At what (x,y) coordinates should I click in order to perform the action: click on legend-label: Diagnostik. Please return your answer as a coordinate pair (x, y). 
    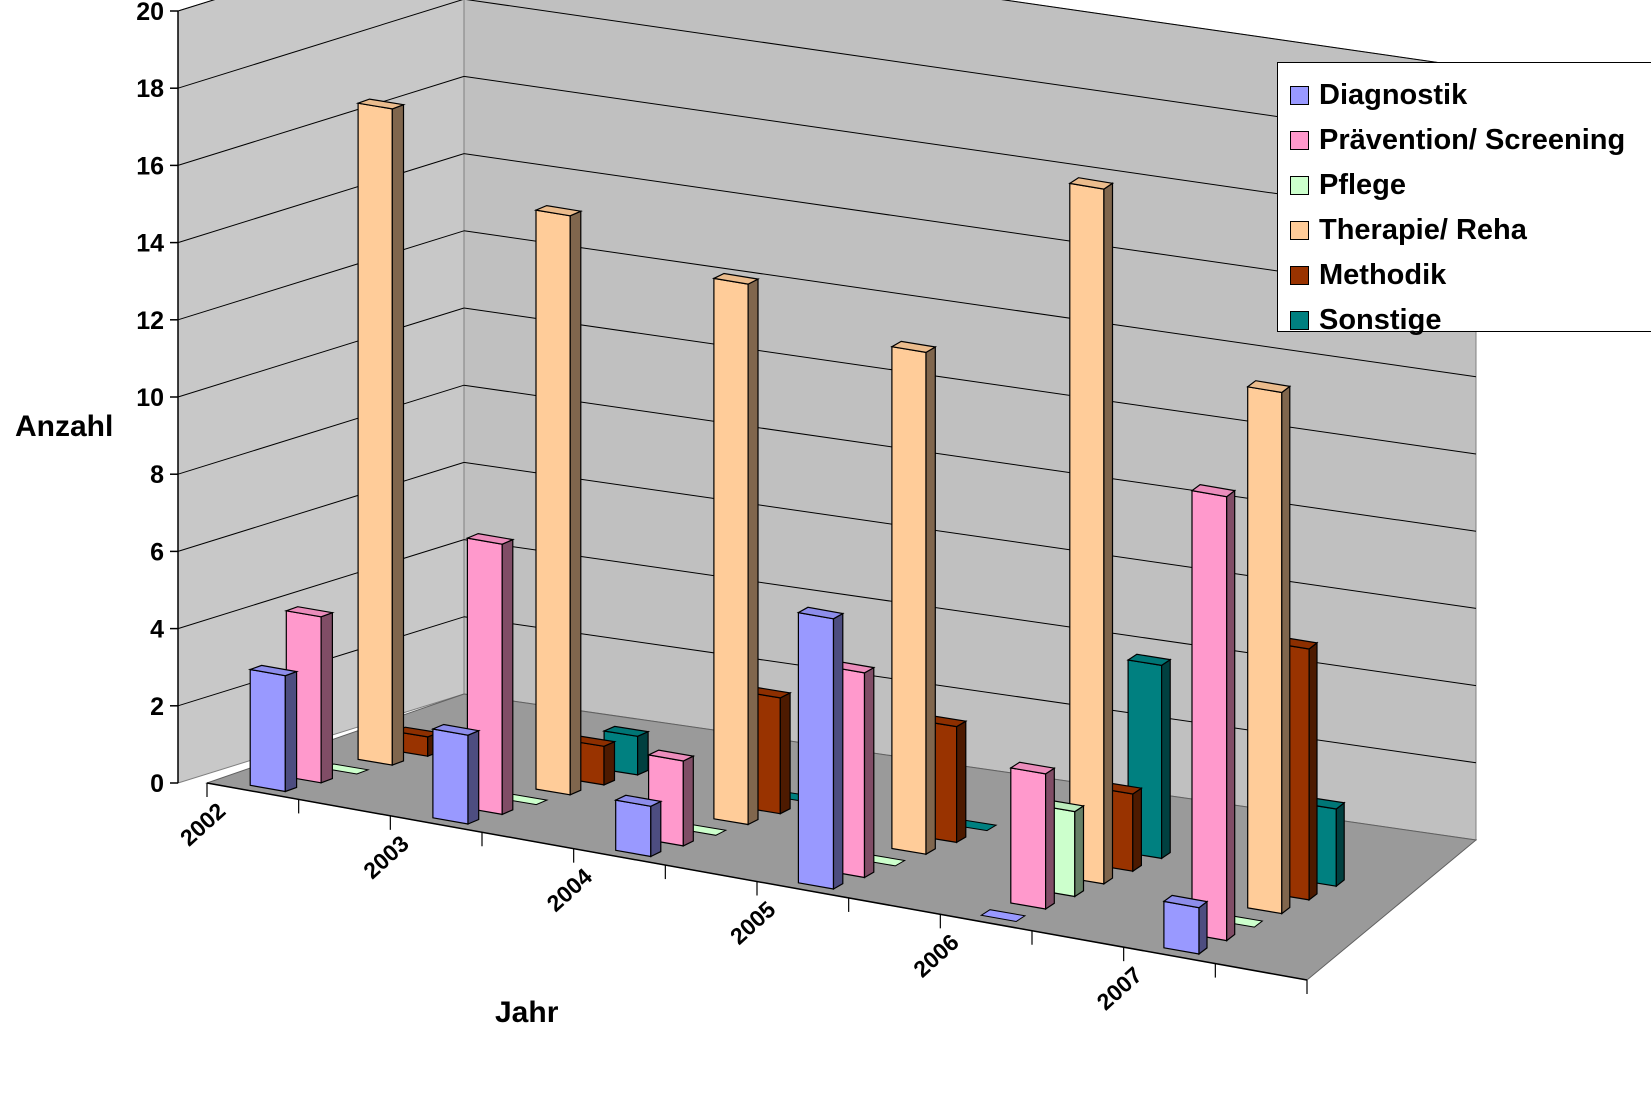
    Looking at the image, I should click on (1393, 95).